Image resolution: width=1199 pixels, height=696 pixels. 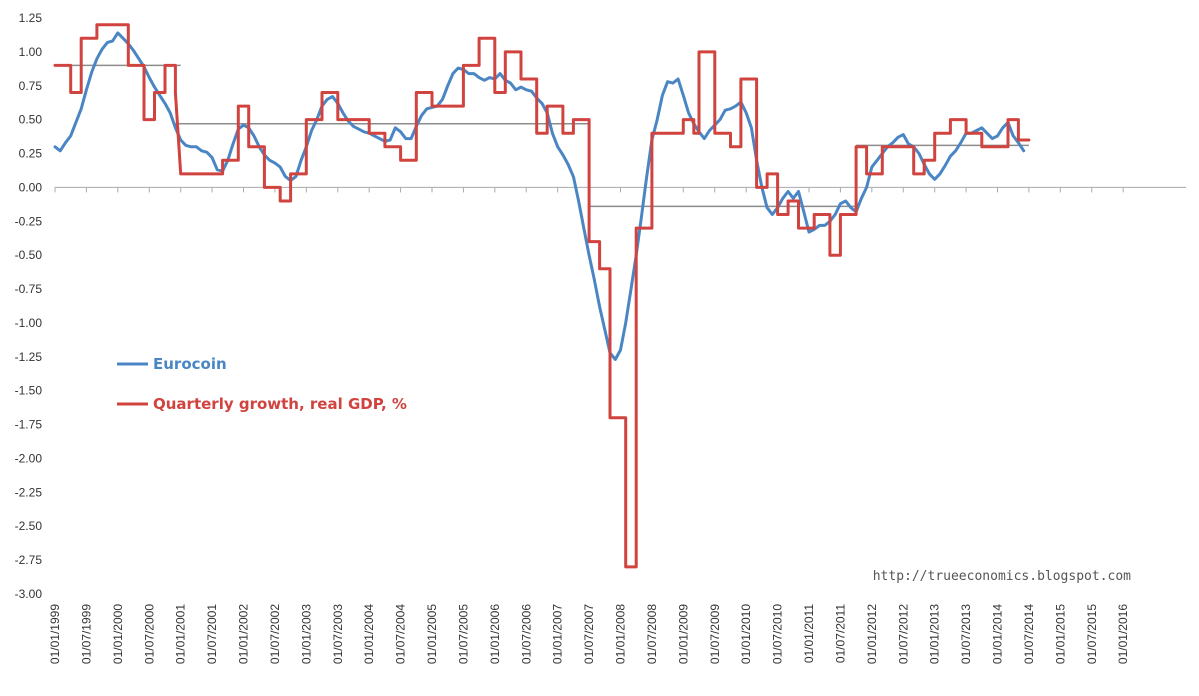 I want to click on y-tick-label: -2.75, so click(x=29, y=560).